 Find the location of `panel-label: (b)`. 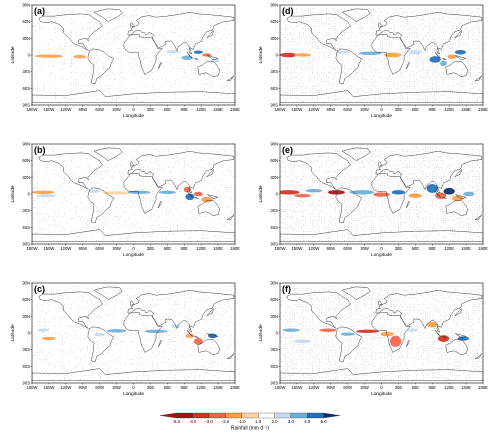

panel-label: (b) is located at coordinates (40, 150).